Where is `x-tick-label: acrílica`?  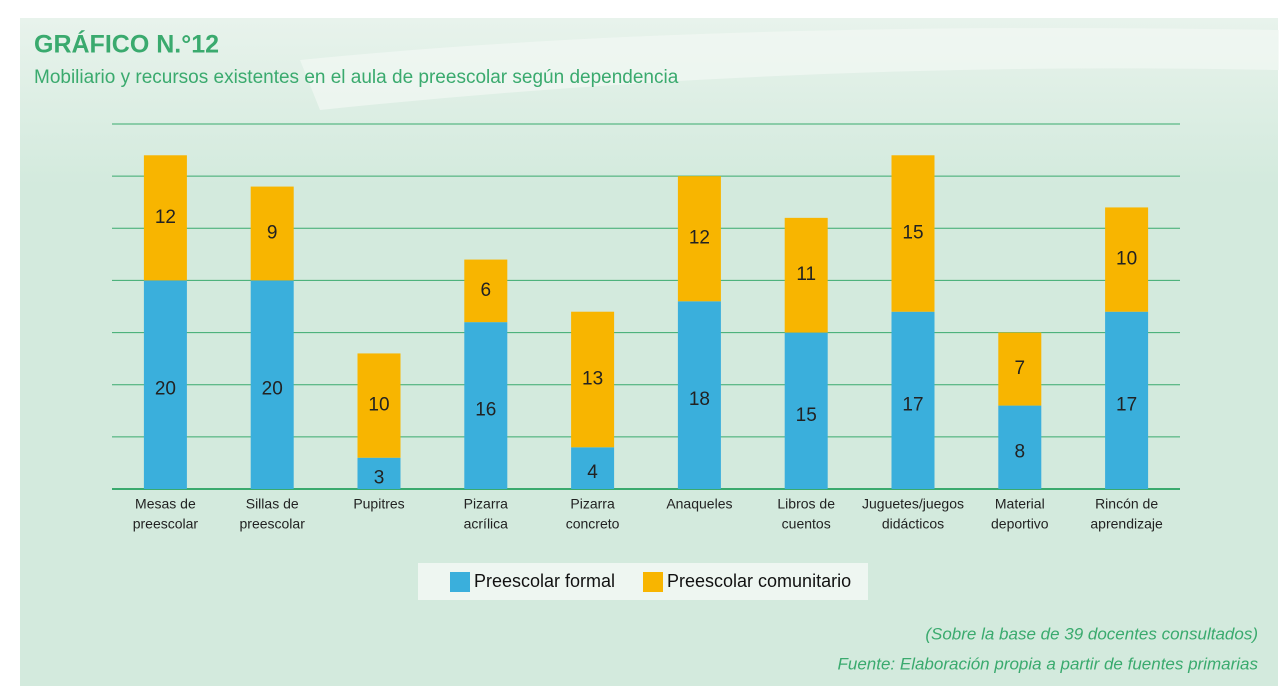 x-tick-label: acrílica is located at coordinates (486, 524).